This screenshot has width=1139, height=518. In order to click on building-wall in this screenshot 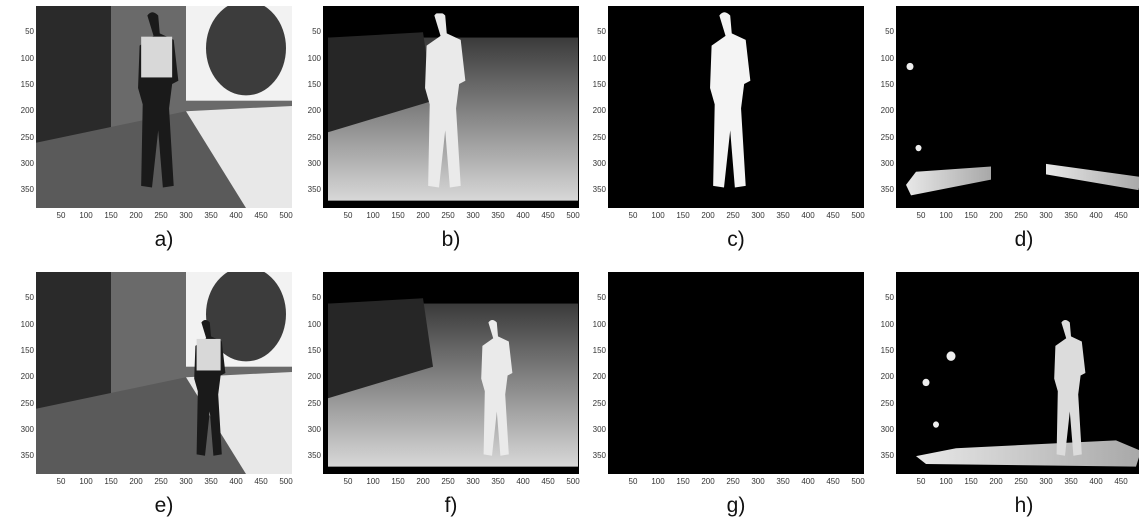, I will do `click(73, 74)`.